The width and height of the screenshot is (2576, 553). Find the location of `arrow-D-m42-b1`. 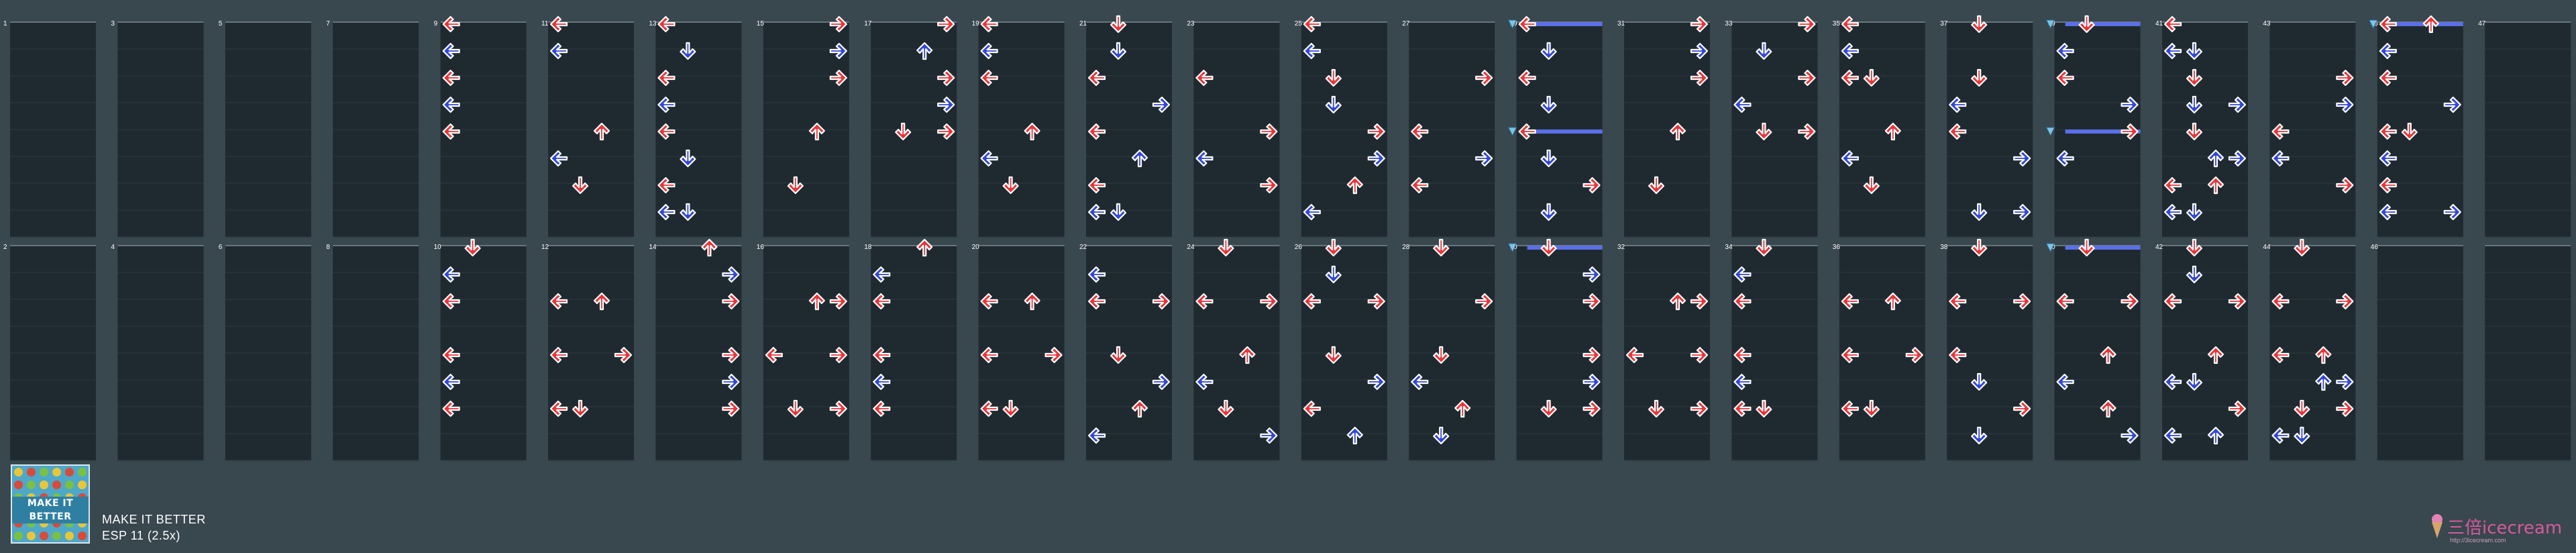

arrow-D-m42-b1 is located at coordinates (2194, 274).